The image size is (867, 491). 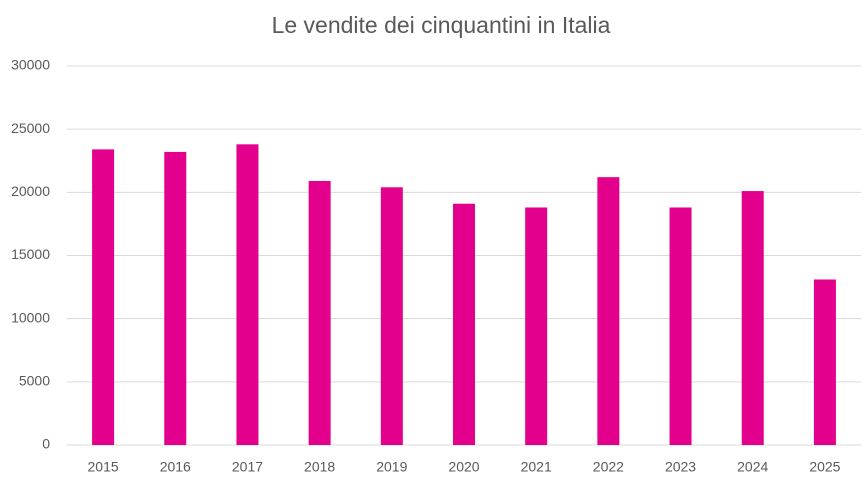 What do you see at coordinates (752, 467) in the screenshot?
I see `x-tick-label: 2024` at bounding box center [752, 467].